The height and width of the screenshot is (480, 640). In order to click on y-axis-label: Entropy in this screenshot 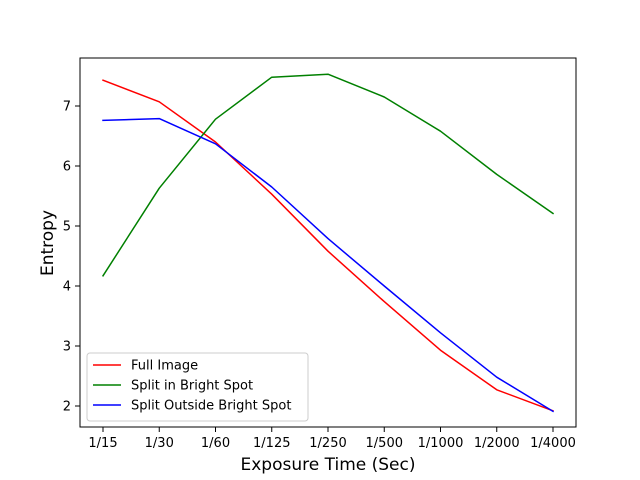, I will do `click(48, 243)`.